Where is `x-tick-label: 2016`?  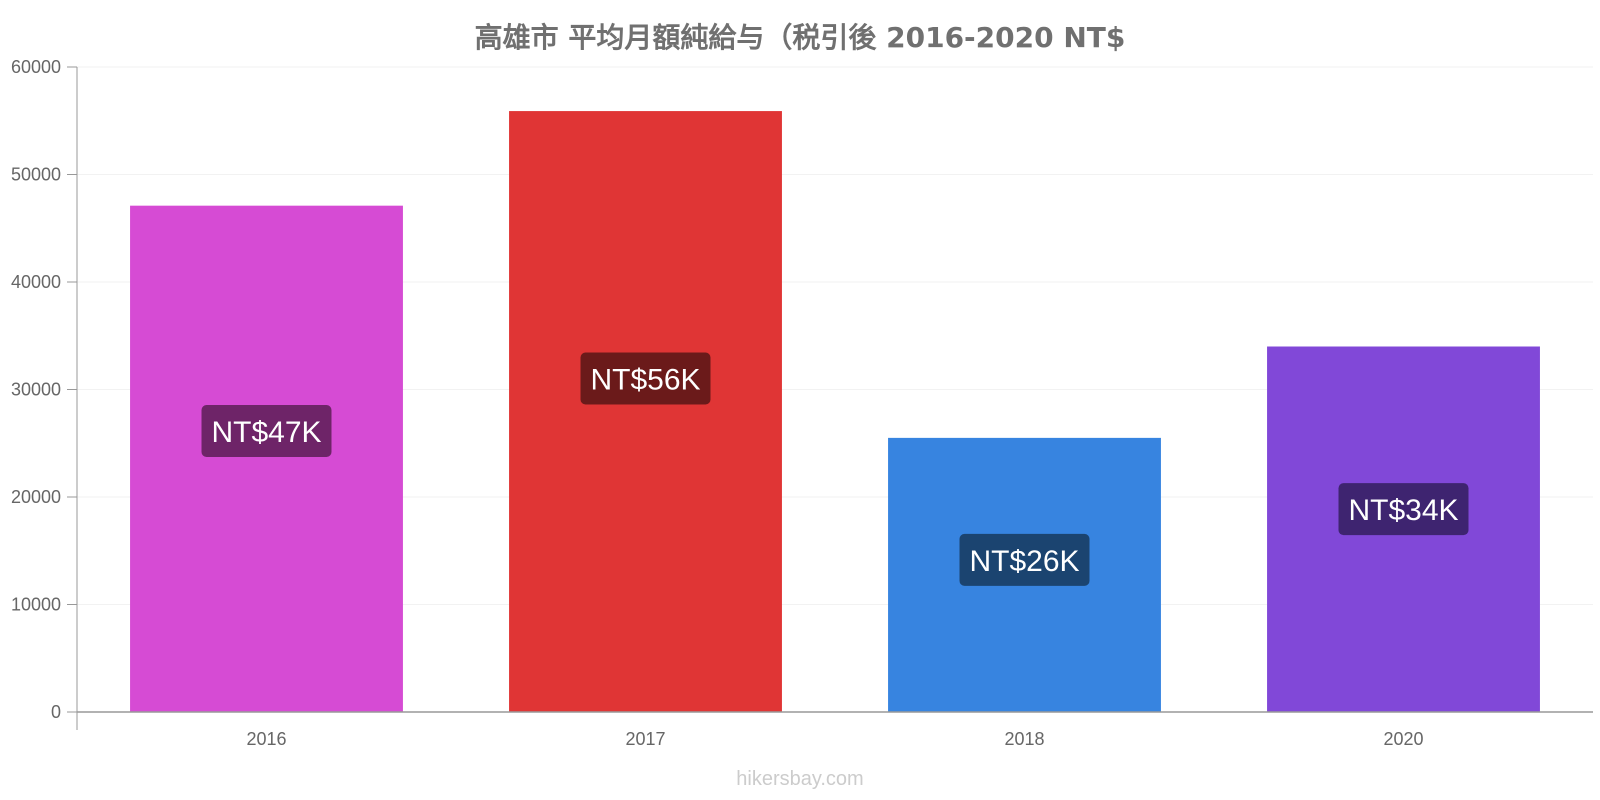 x-tick-label: 2016 is located at coordinates (266, 739).